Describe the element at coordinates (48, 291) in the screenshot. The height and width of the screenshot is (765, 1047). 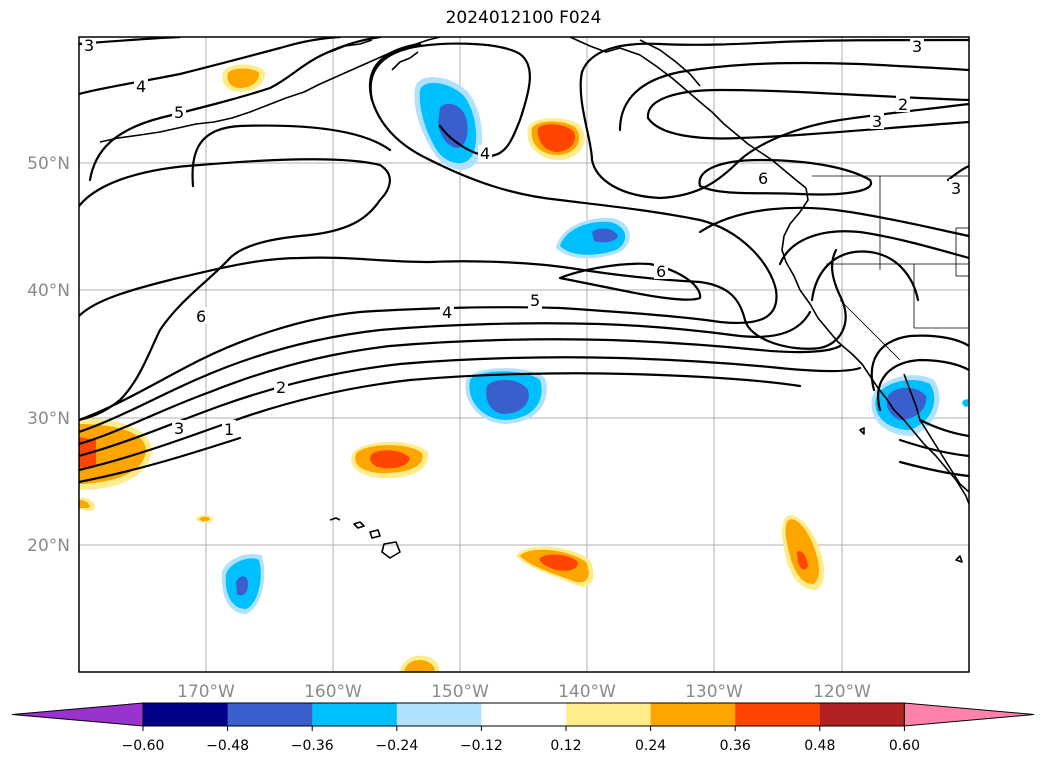
I see `lat-label-40n: 40°N` at that location.